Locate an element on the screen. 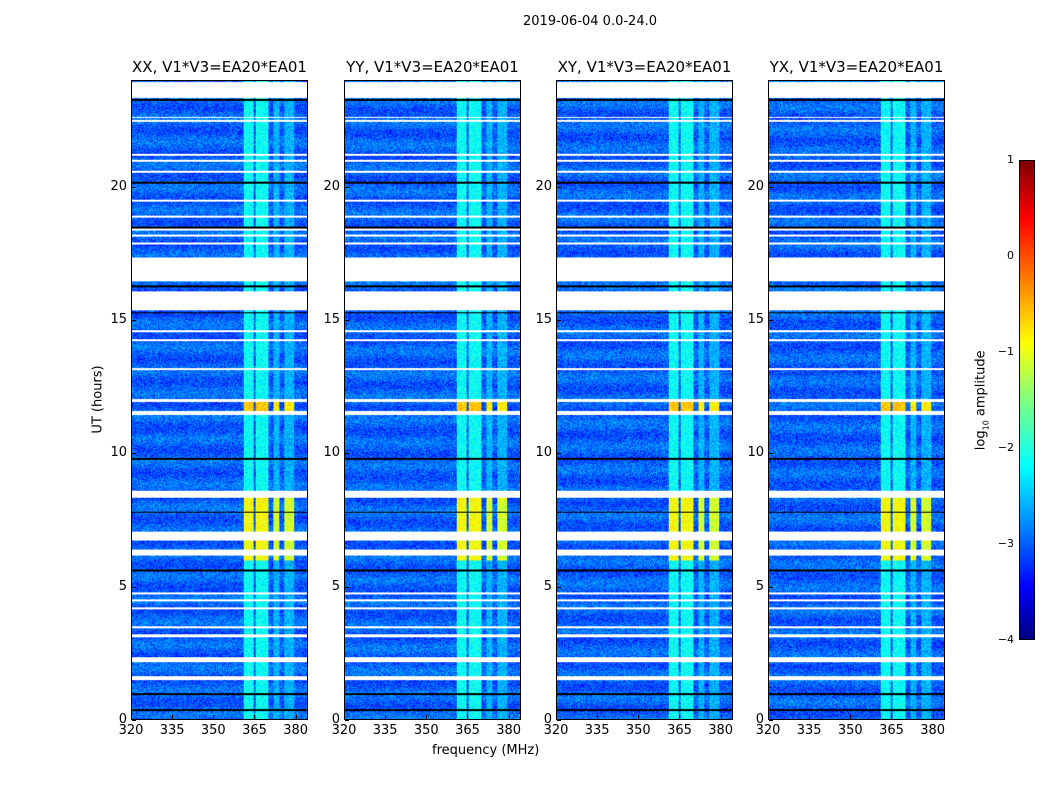 The image size is (1050, 800). colorbar-tick-label: −1 is located at coordinates (1005, 351).